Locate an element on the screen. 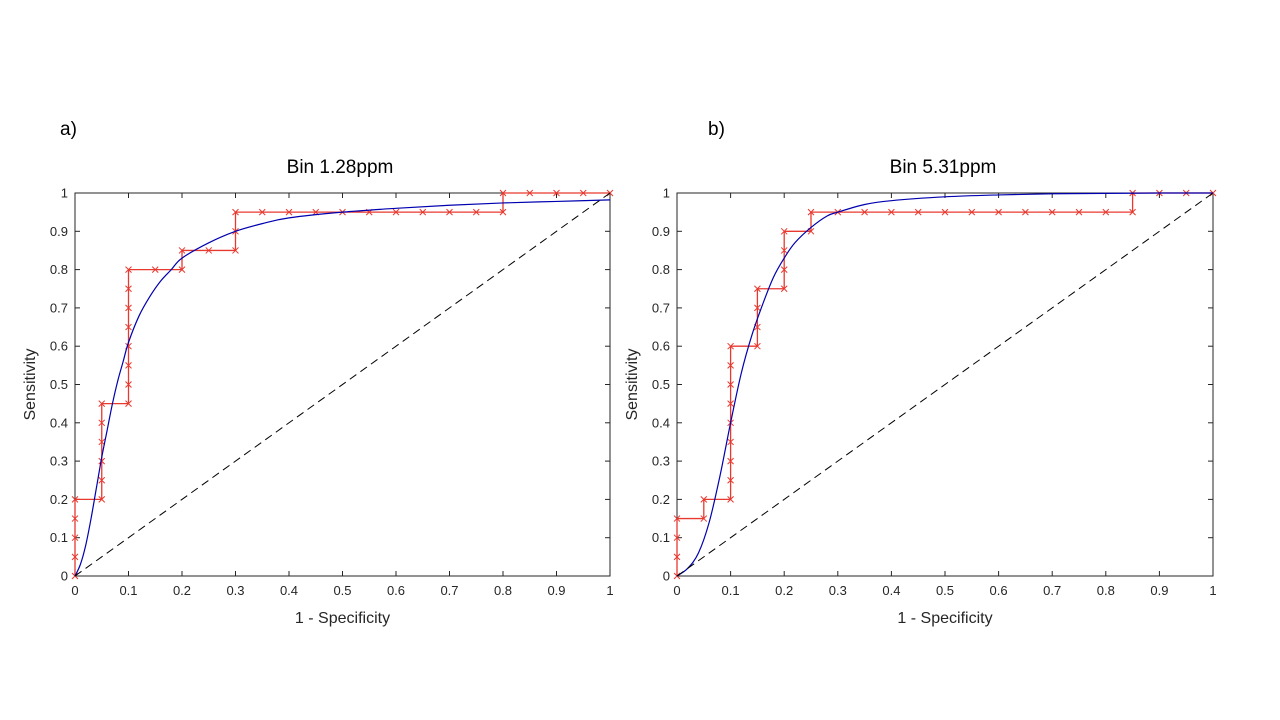 This screenshot has height=720, width=1280. chart-title-b: Bin 5.31ppm is located at coordinates (943, 167).